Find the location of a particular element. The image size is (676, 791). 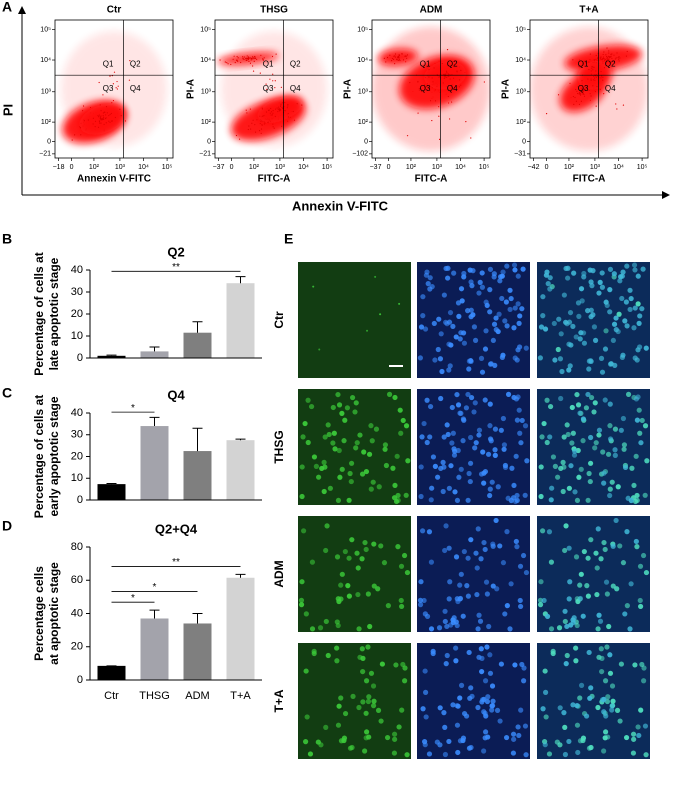

y-tick-label: 0 is located at coordinates (366, 141).